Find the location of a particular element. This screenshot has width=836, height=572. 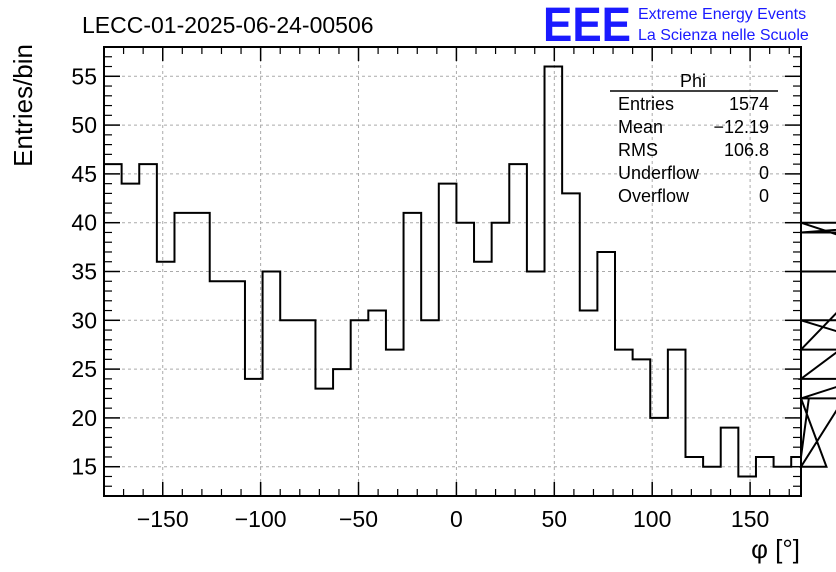

x-axis-title: φ [°] is located at coordinates (775, 549).